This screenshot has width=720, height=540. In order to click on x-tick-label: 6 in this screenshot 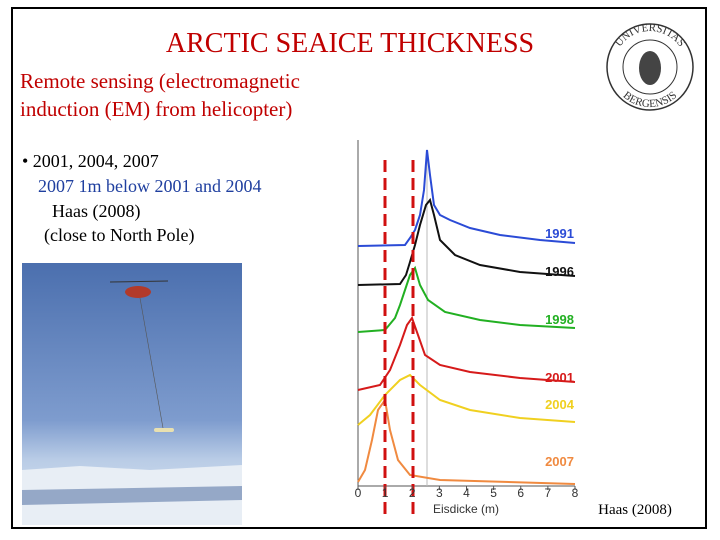, I will do `click(520, 493)`.